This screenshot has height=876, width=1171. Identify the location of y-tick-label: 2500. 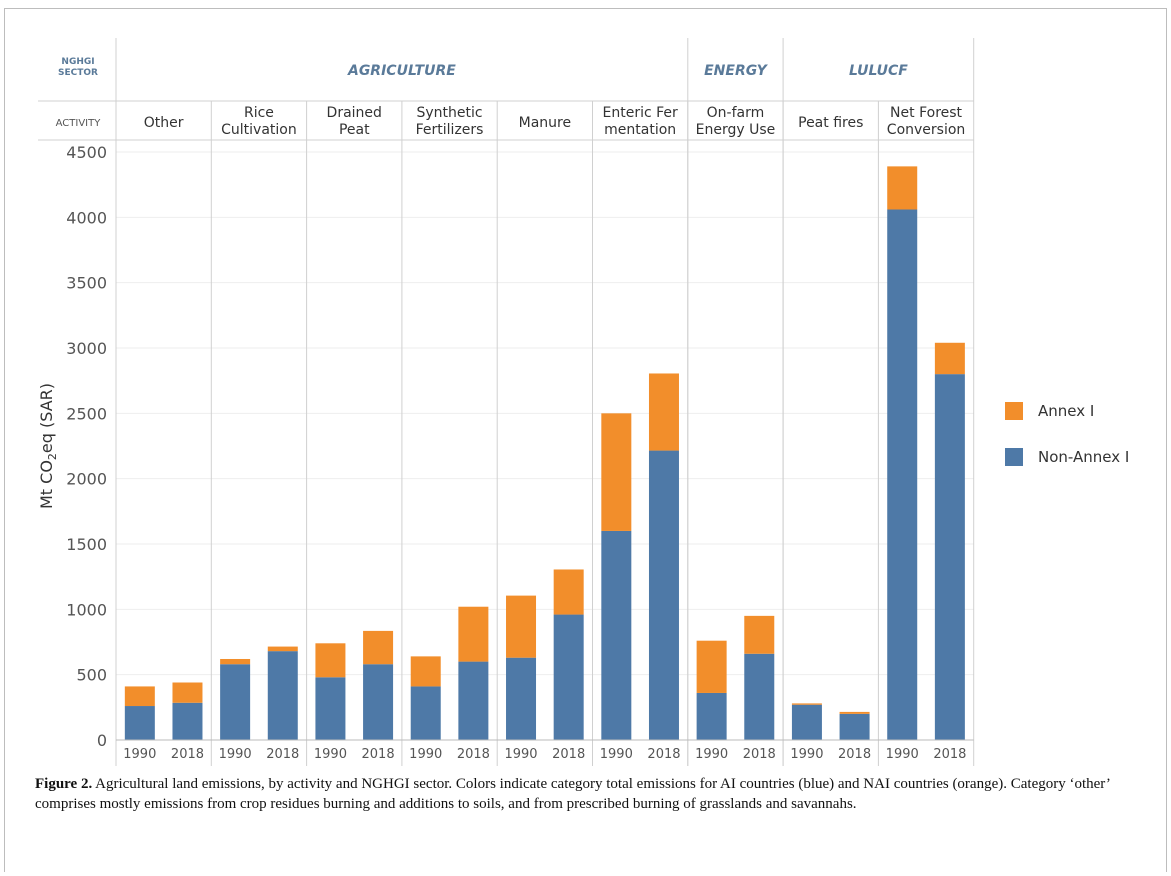
(86, 413).